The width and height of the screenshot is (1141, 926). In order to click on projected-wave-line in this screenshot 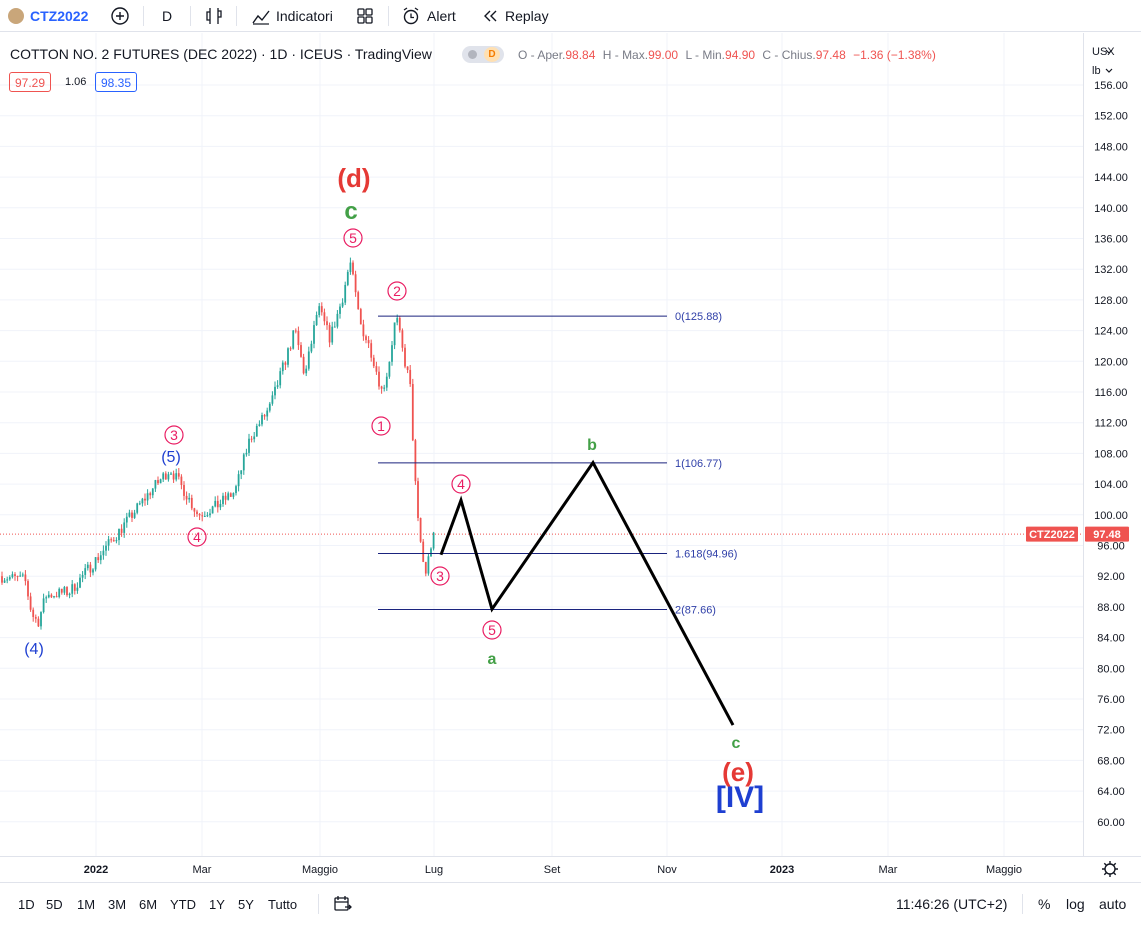, I will do `click(587, 592)`.